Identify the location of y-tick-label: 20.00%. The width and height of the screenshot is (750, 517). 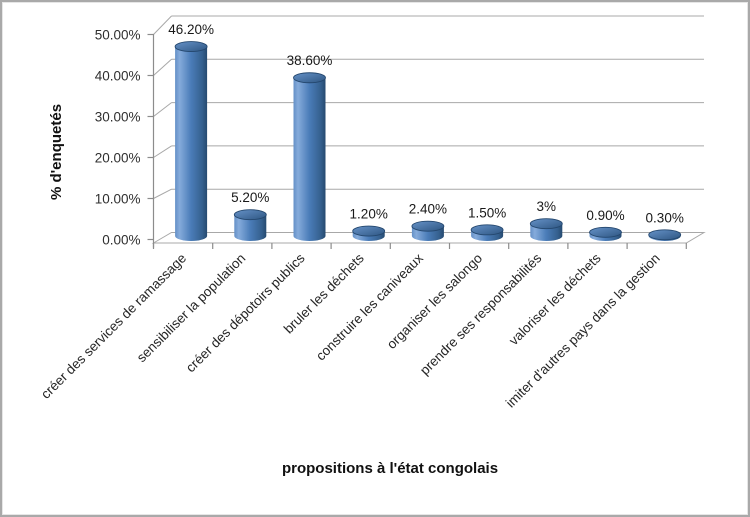
(118, 157).